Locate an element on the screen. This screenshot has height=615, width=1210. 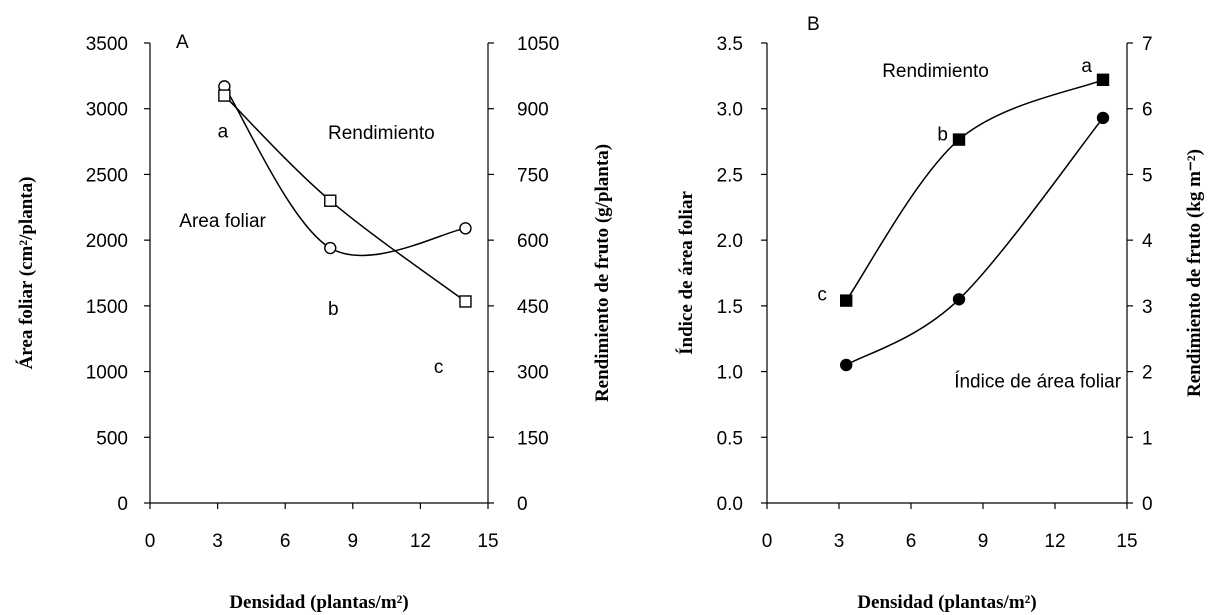
y-right-tick-label: 3 is located at coordinates (1147, 307).